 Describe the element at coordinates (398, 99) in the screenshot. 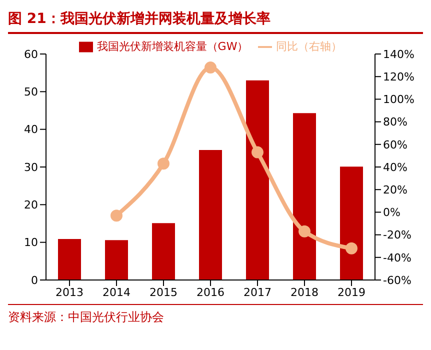

I see `y2-tick-label: 100%` at that location.